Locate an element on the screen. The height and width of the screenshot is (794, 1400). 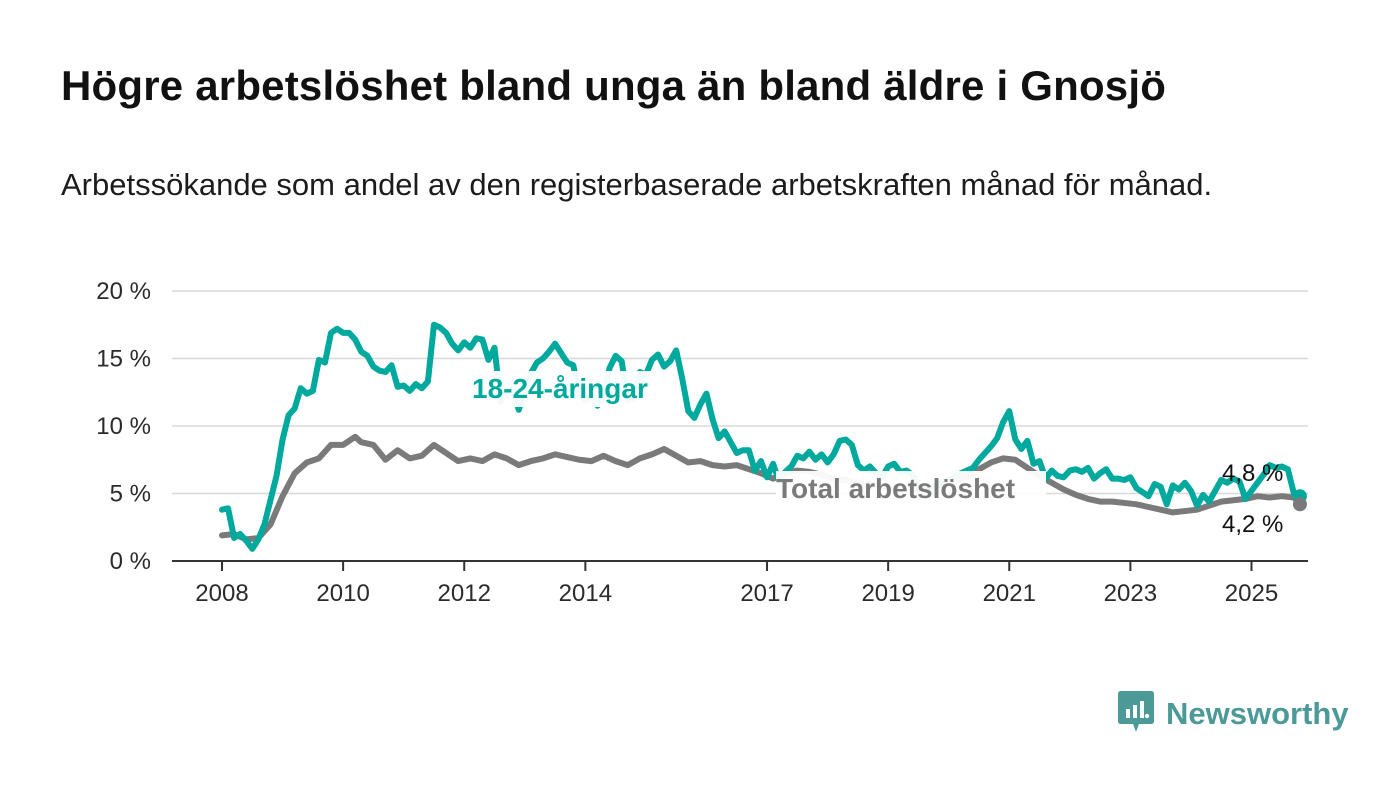
y-tick-label: 5 % is located at coordinates (130, 494).